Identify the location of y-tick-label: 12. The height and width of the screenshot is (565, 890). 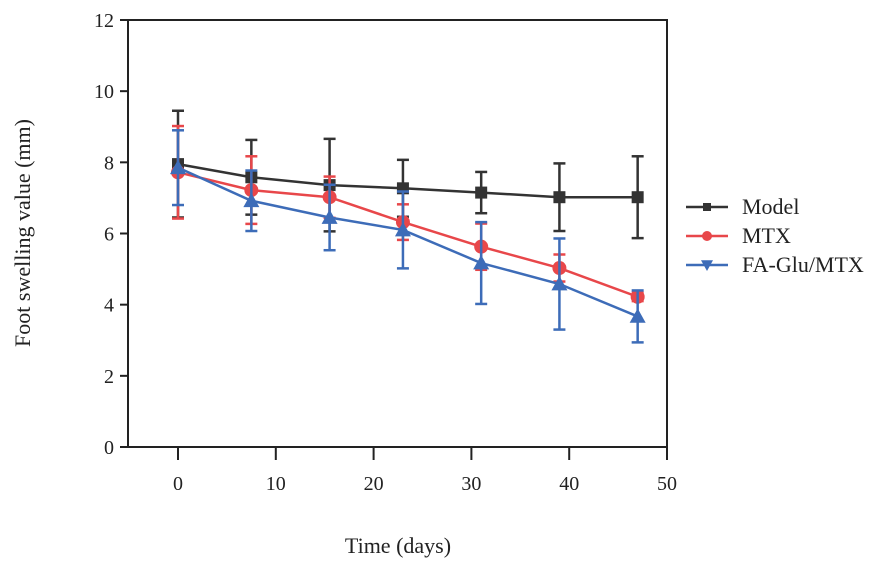
(104, 21).